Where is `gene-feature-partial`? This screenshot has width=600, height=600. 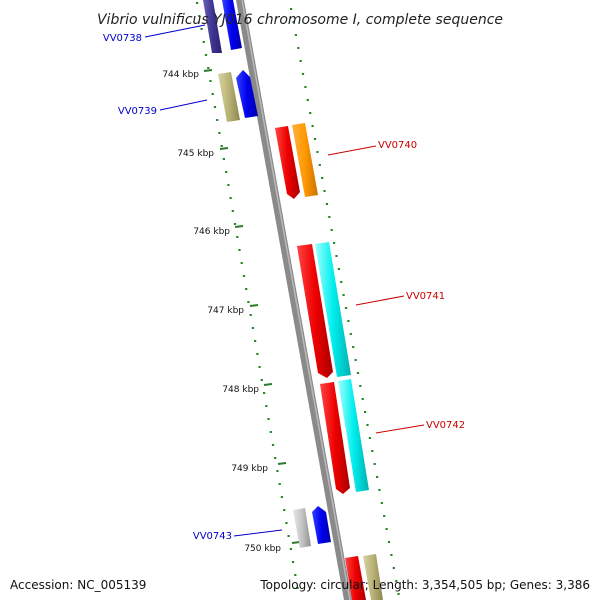
gene-feature-partial is located at coordinates (364, 577).